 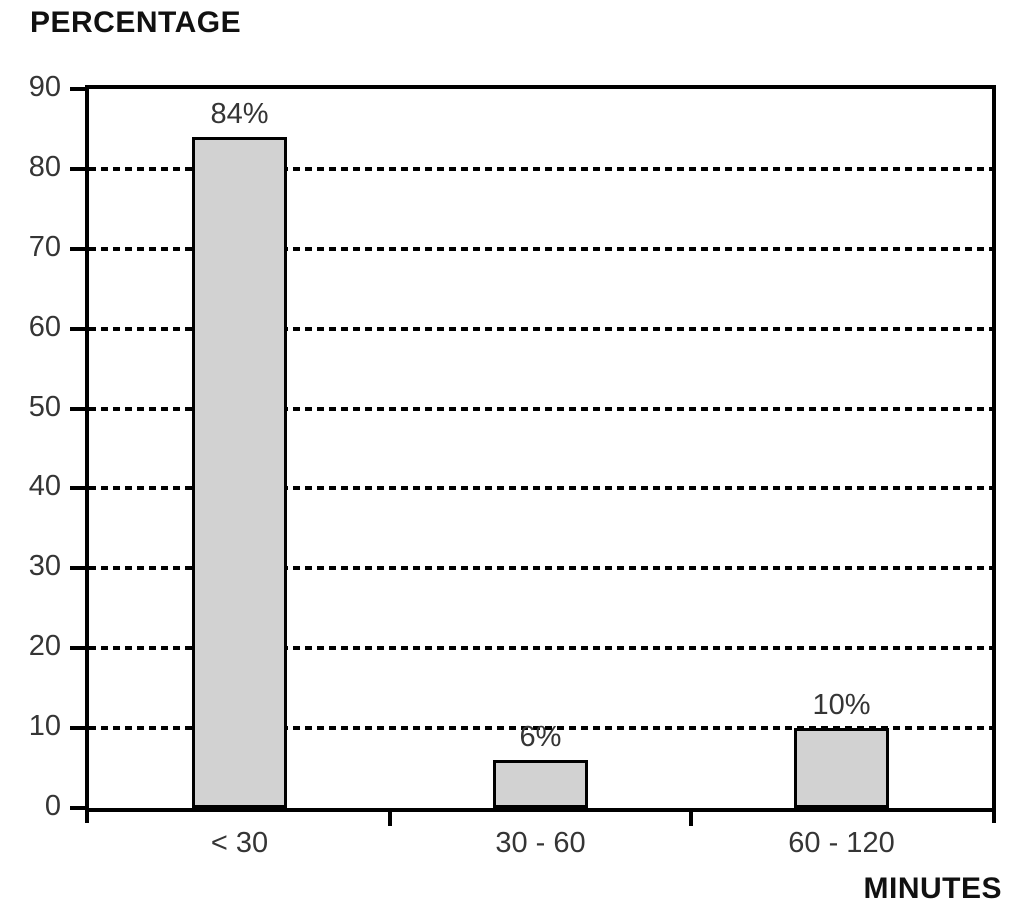 I want to click on bar-value-label: 6%, so click(x=540, y=737).